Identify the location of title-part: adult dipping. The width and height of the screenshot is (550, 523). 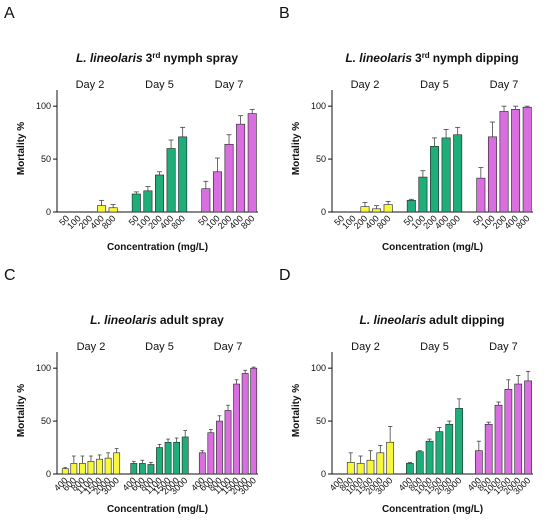
(466, 320).